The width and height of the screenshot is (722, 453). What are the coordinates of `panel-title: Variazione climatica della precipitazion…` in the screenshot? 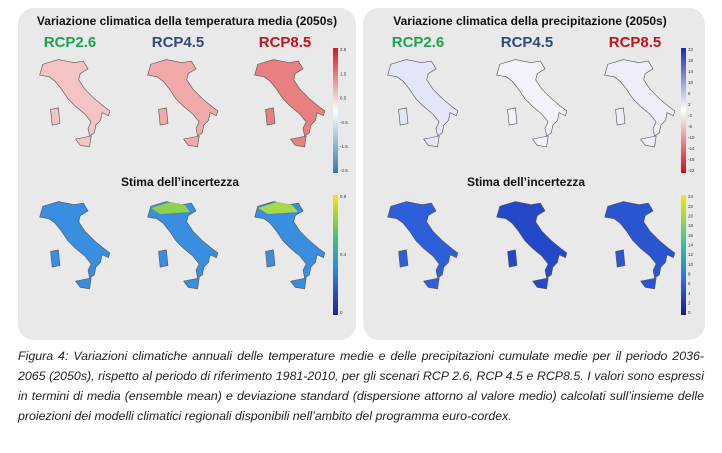 It's located at (529, 21).